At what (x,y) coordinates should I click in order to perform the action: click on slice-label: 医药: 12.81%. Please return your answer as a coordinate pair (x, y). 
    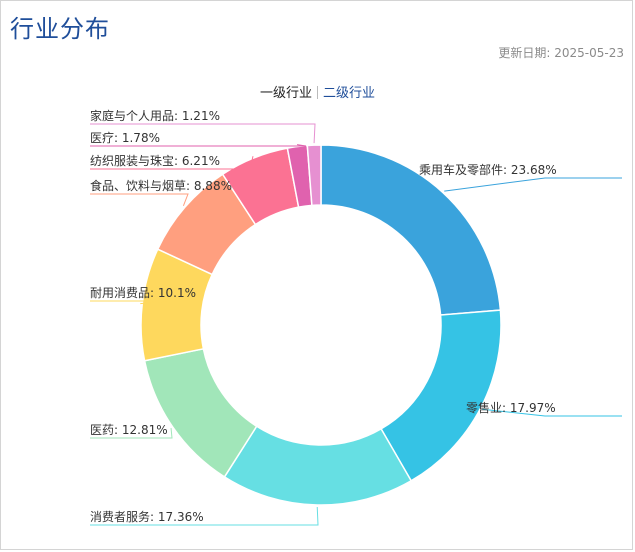
    Looking at the image, I should click on (129, 430).